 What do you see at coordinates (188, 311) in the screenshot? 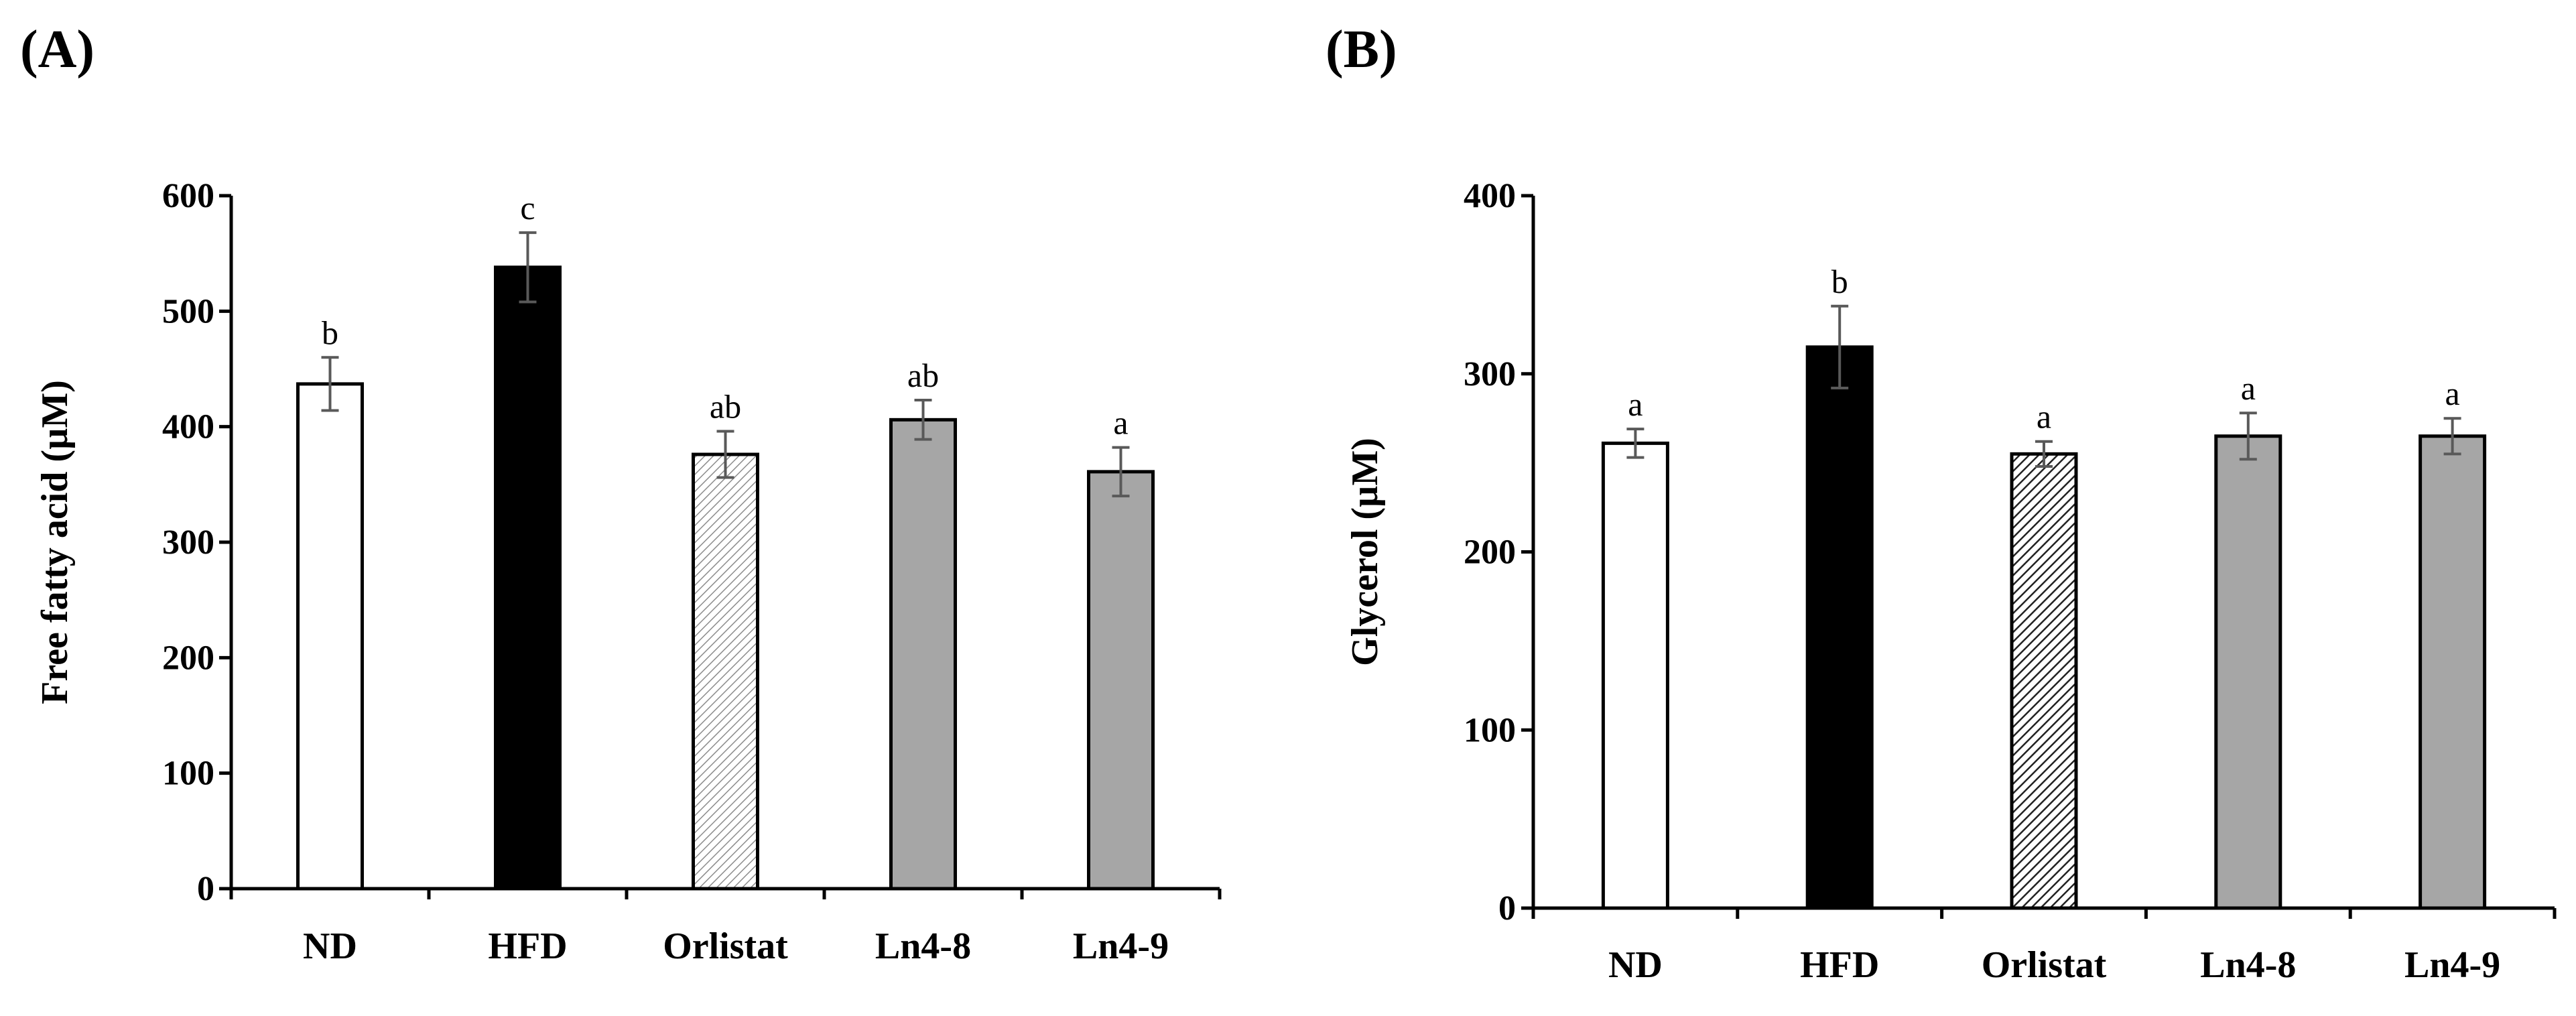
I see `y-tick-label: 500` at bounding box center [188, 311].